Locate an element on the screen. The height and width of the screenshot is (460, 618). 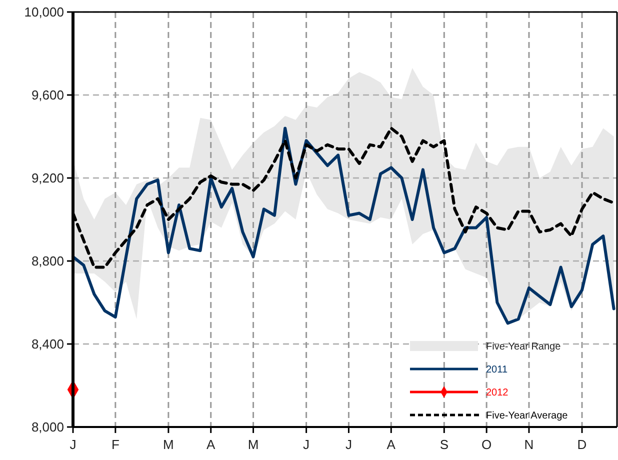
y-tick-label: 9,200 is located at coordinates (47, 178).